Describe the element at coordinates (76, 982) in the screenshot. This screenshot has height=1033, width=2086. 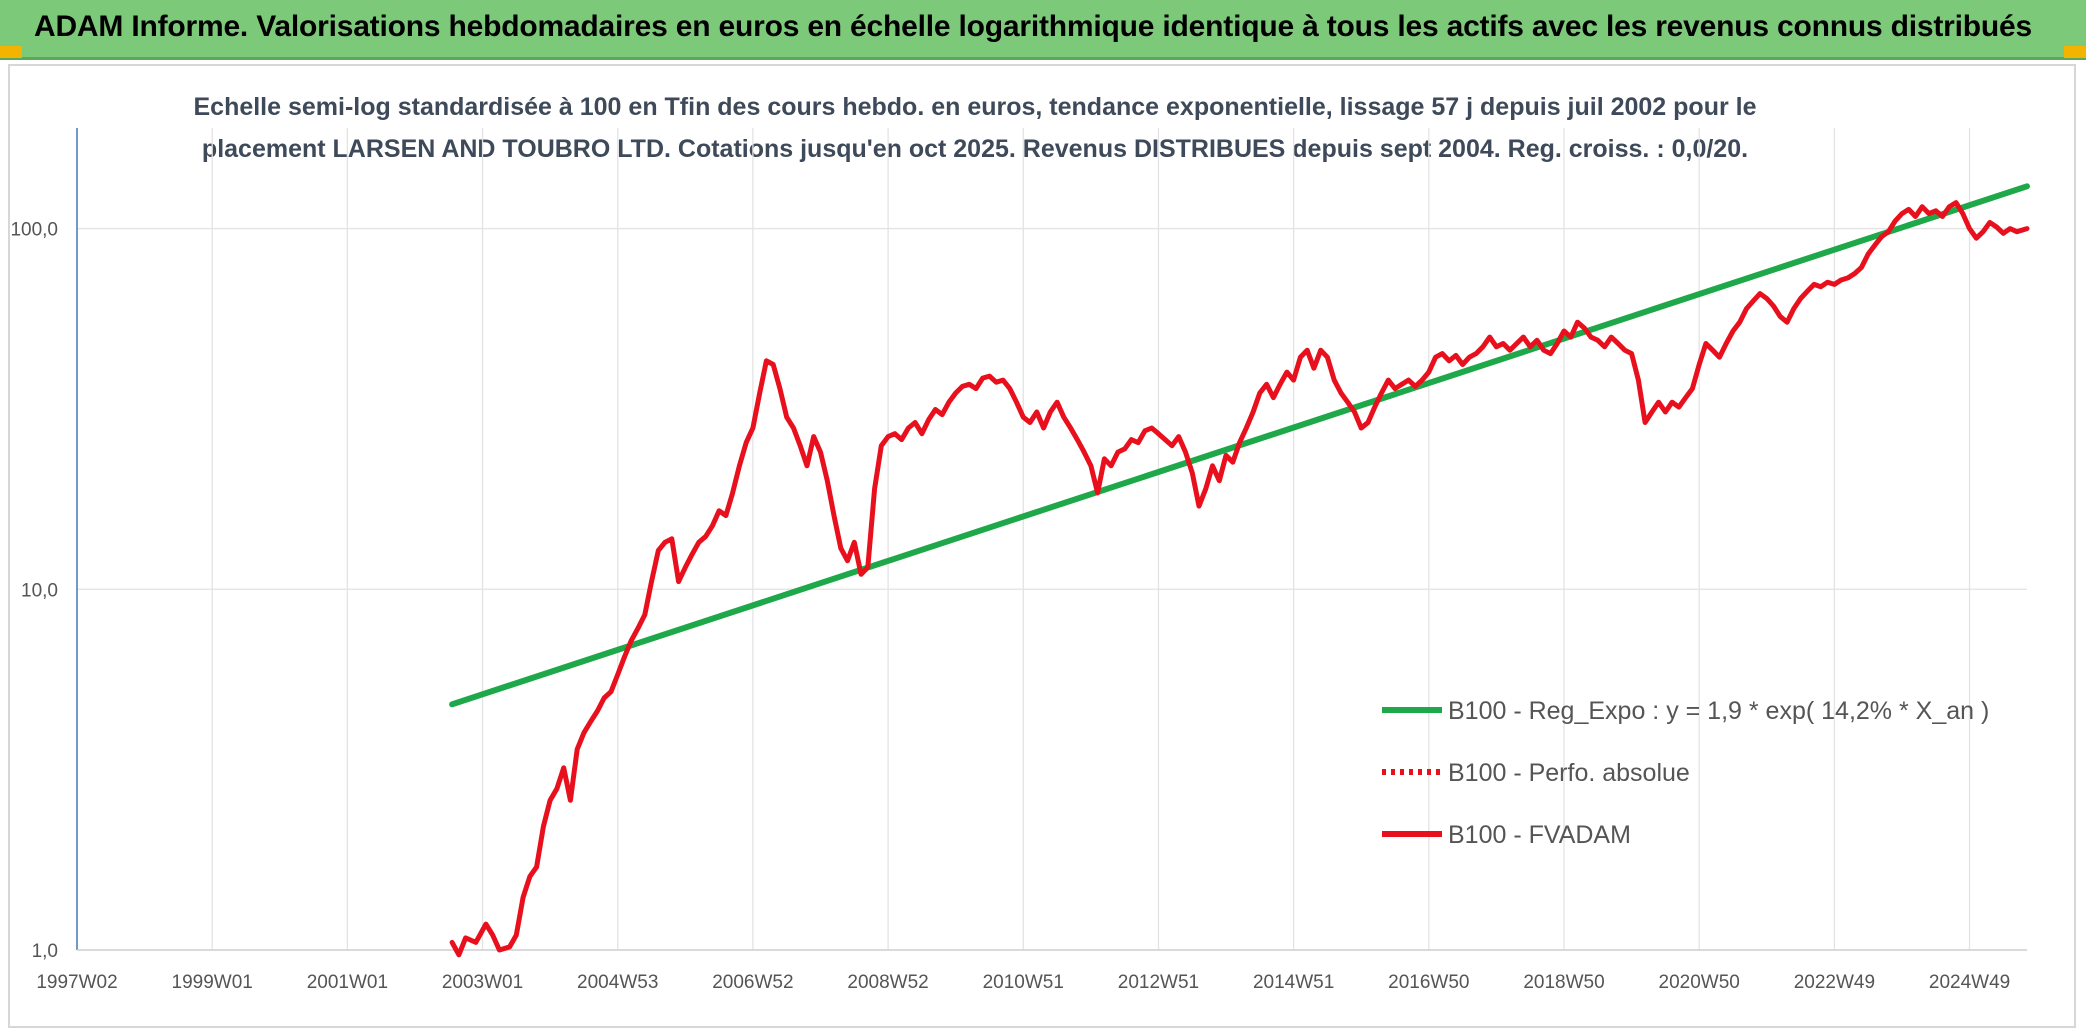
I see `x-tick-label: 1997W02` at that location.